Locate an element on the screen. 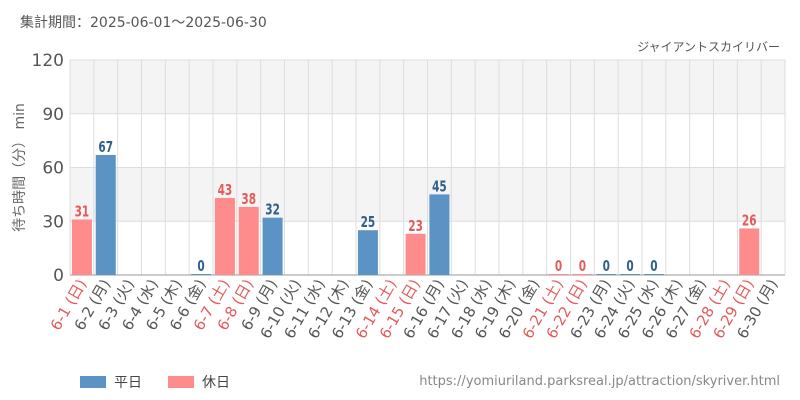 This screenshot has width=800, height=400. y-tick-label: 60 is located at coordinates (53, 169).